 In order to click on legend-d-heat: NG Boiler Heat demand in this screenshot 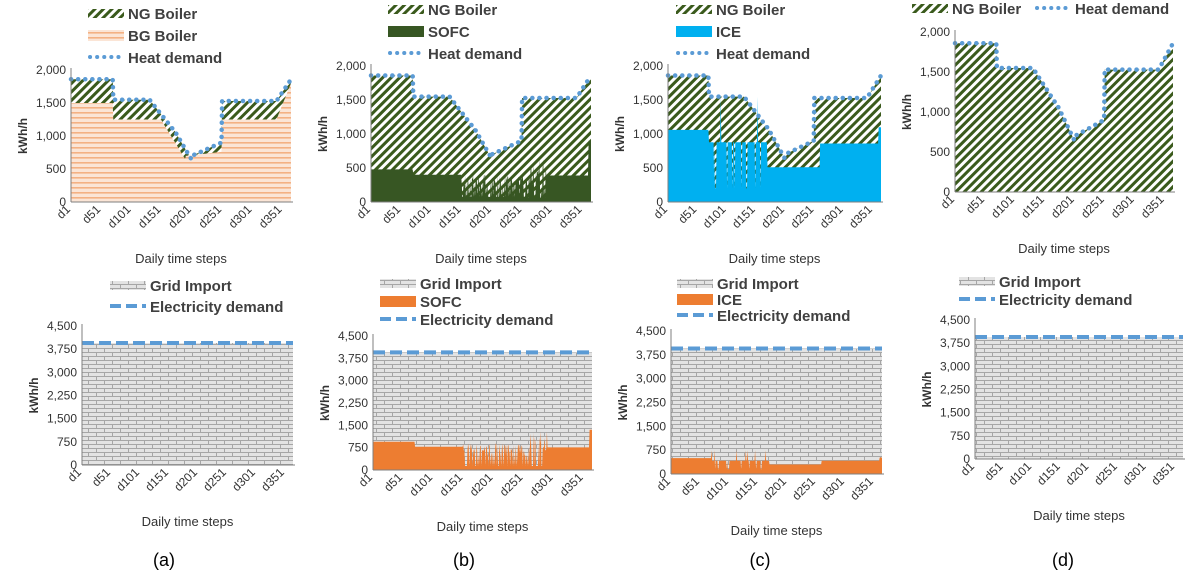, I will do `click(1040, 9)`.